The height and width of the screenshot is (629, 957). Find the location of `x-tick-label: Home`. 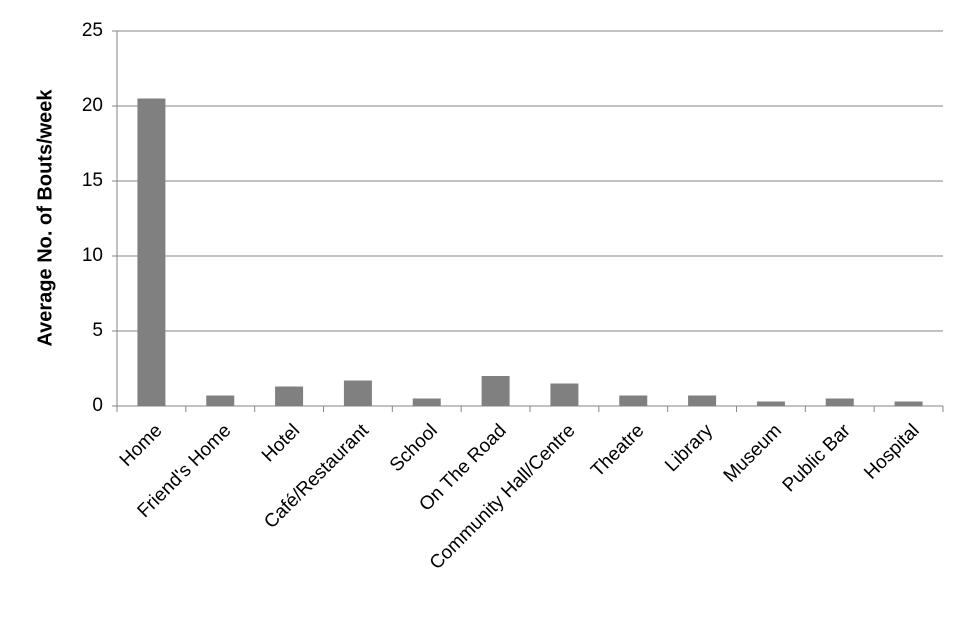

x-tick-label: Home is located at coordinates (141, 445).